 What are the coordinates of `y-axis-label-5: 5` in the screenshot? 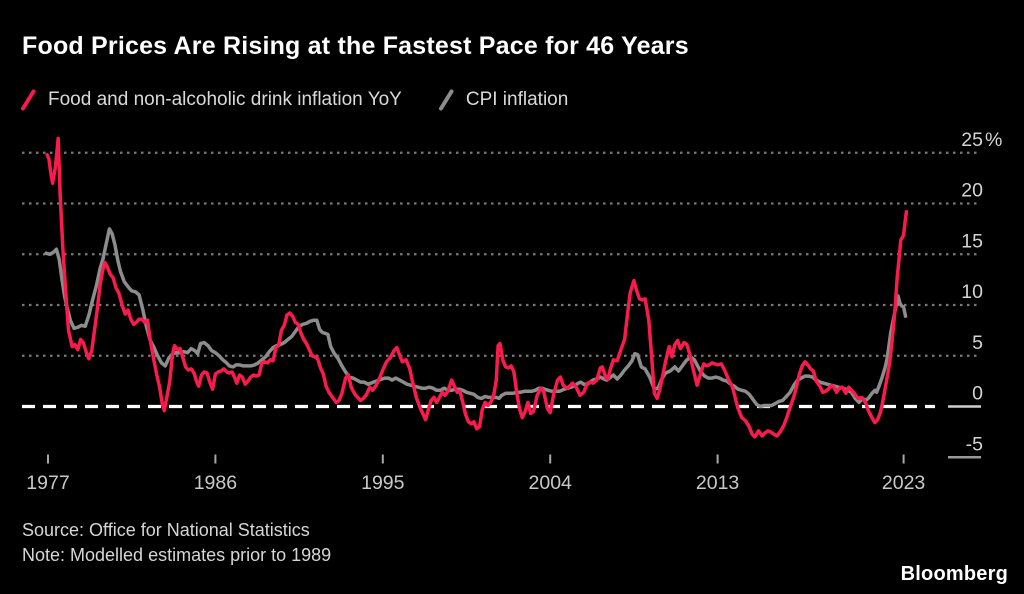 It's located at (977, 343).